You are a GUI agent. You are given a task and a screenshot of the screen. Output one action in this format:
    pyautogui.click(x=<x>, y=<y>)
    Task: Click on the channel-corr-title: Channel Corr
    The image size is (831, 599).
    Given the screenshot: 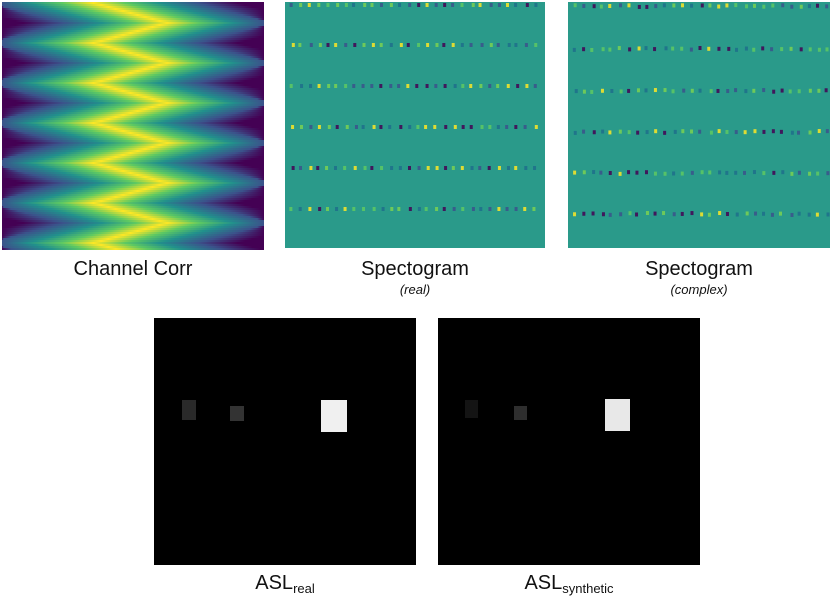 What is the action you would take?
    pyautogui.click(x=133, y=269)
    